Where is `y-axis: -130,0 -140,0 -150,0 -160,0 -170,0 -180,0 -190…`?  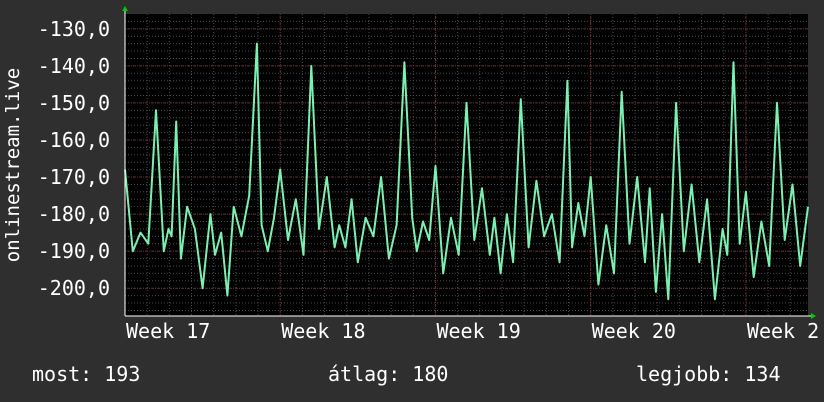 y-axis: -130,0 -140,0 -150,0 -160,0 -170,0 -180,0 -190… is located at coordinates (74, 158).